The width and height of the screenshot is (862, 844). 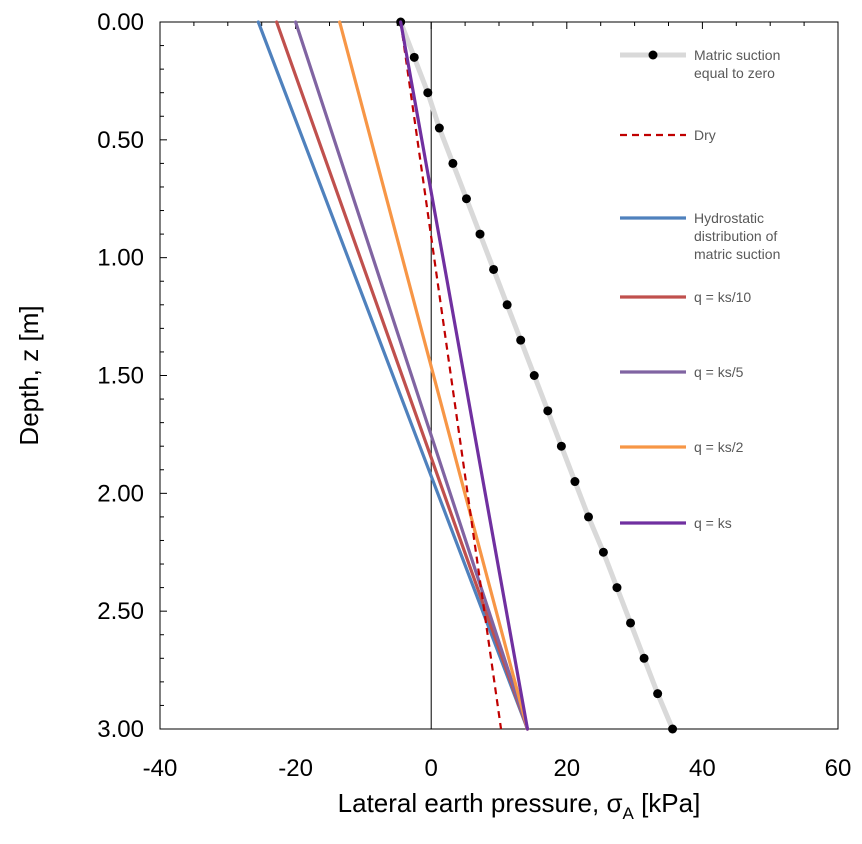 I want to click on legend-label: matric suction, so click(x=737, y=254).